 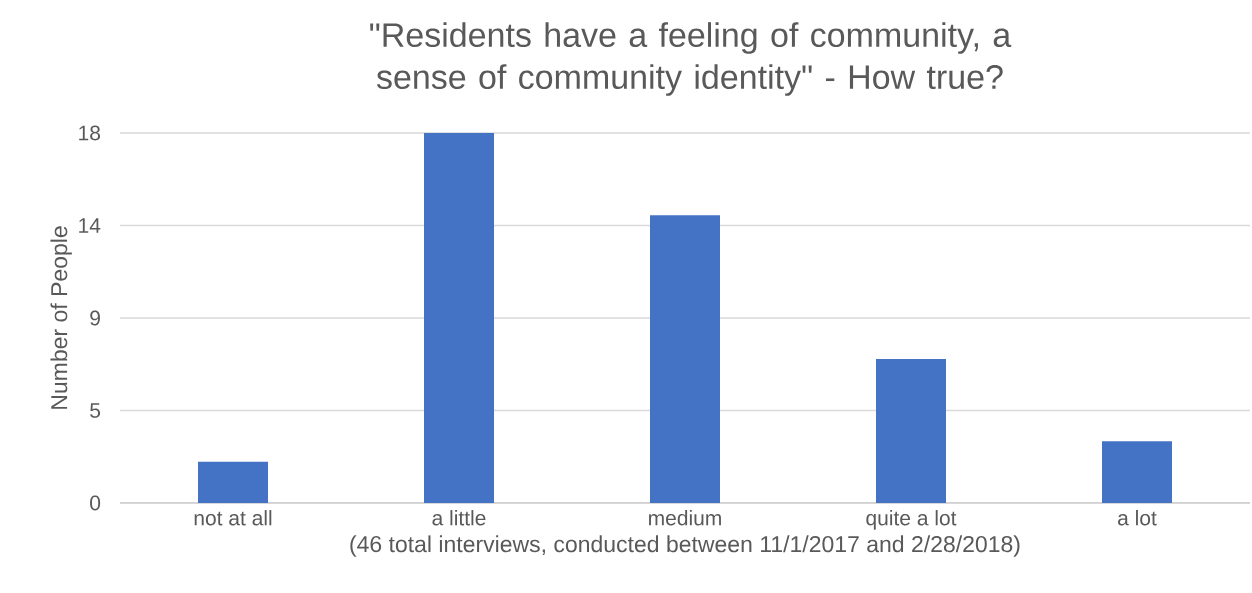 I want to click on y-tick-label: 9, so click(x=95, y=318).